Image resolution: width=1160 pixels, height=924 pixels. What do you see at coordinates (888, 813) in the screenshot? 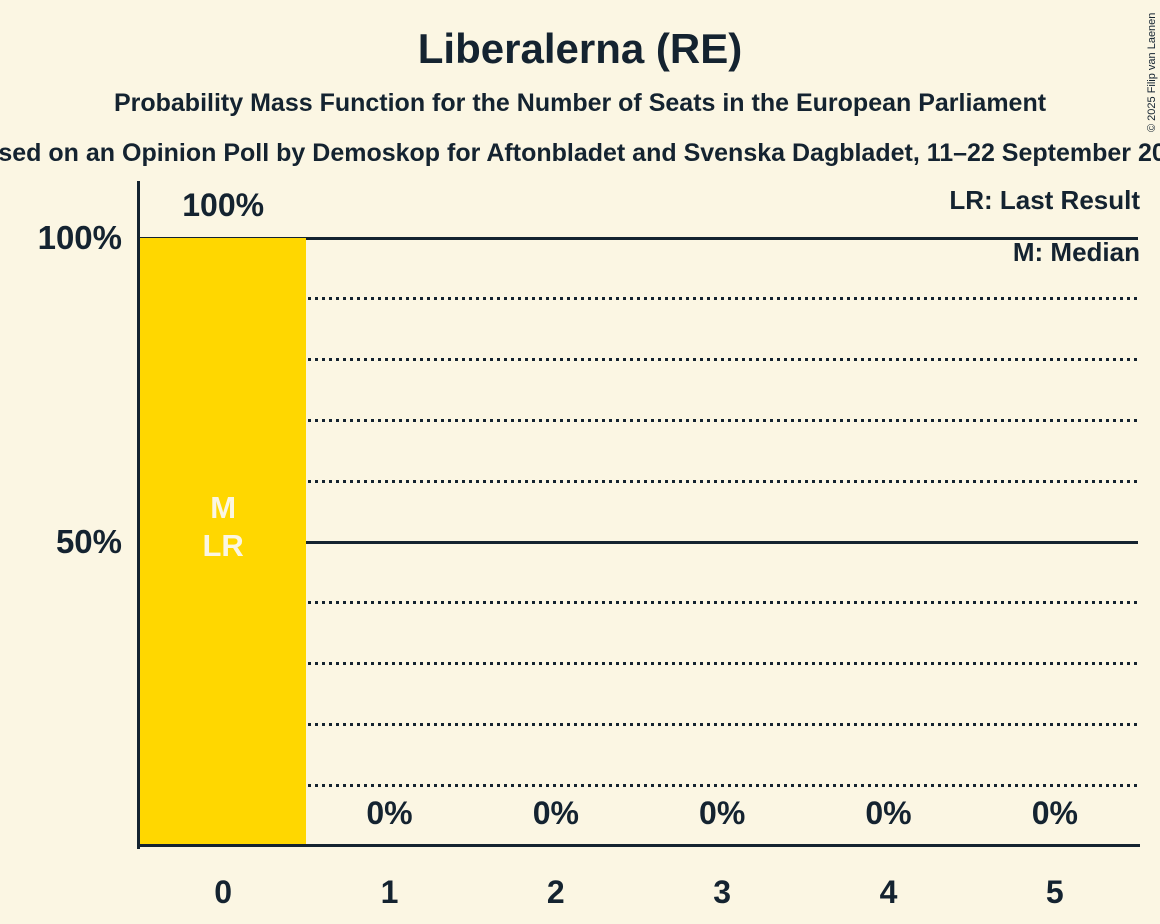
I see `bar-value-label-seat-4: 0%` at bounding box center [888, 813].